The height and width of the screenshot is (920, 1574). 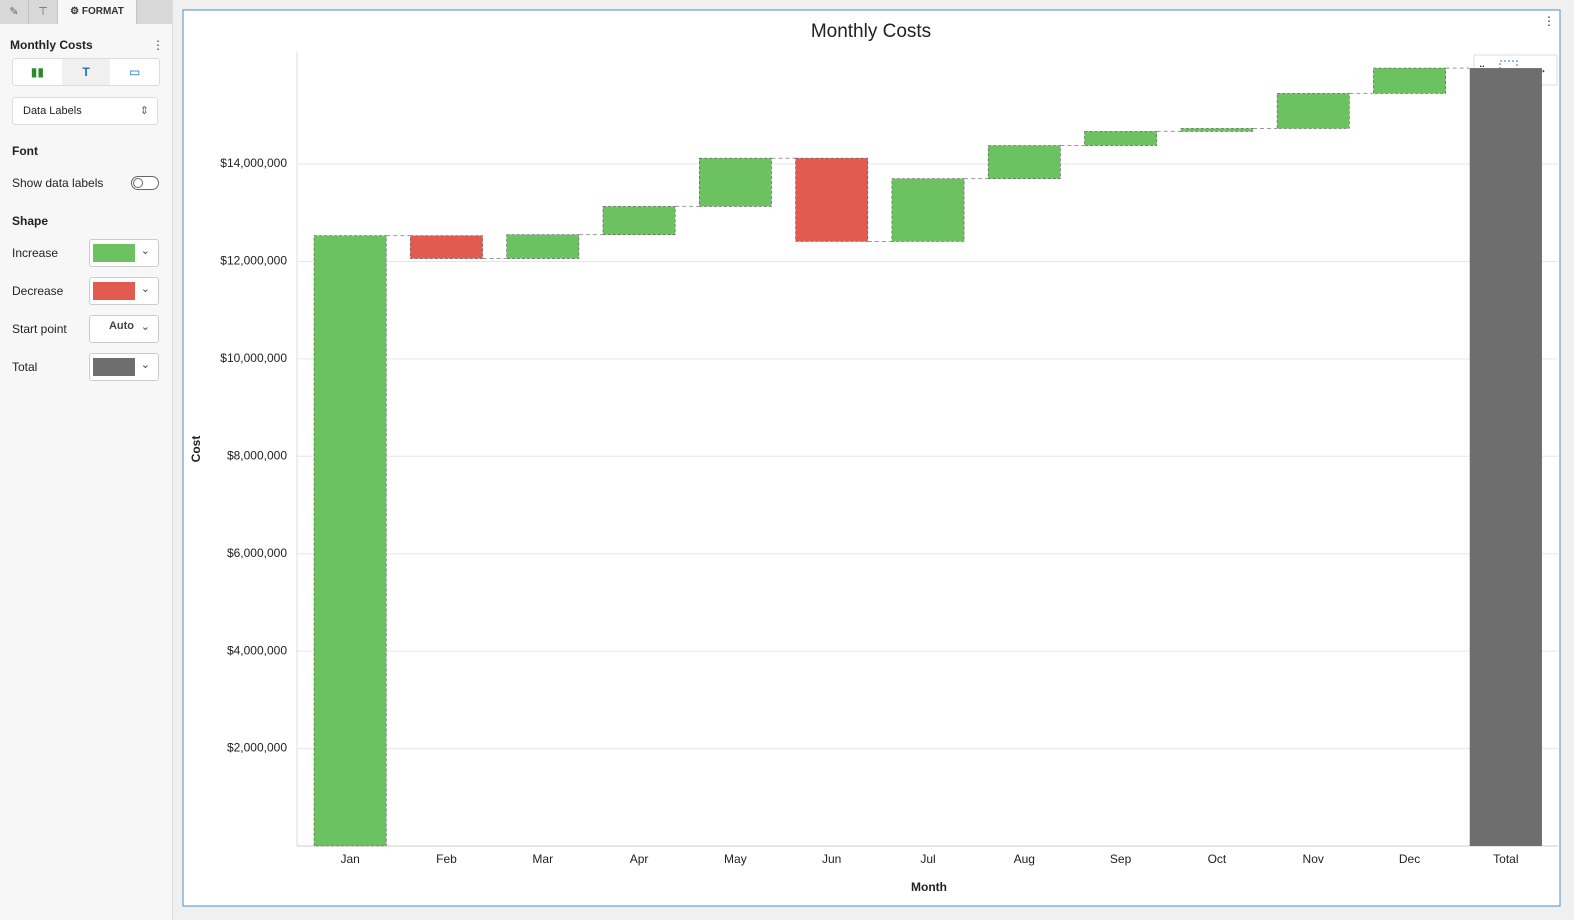 What do you see at coordinates (158, 45) in the screenshot?
I see `more-menu: ⋮` at bounding box center [158, 45].